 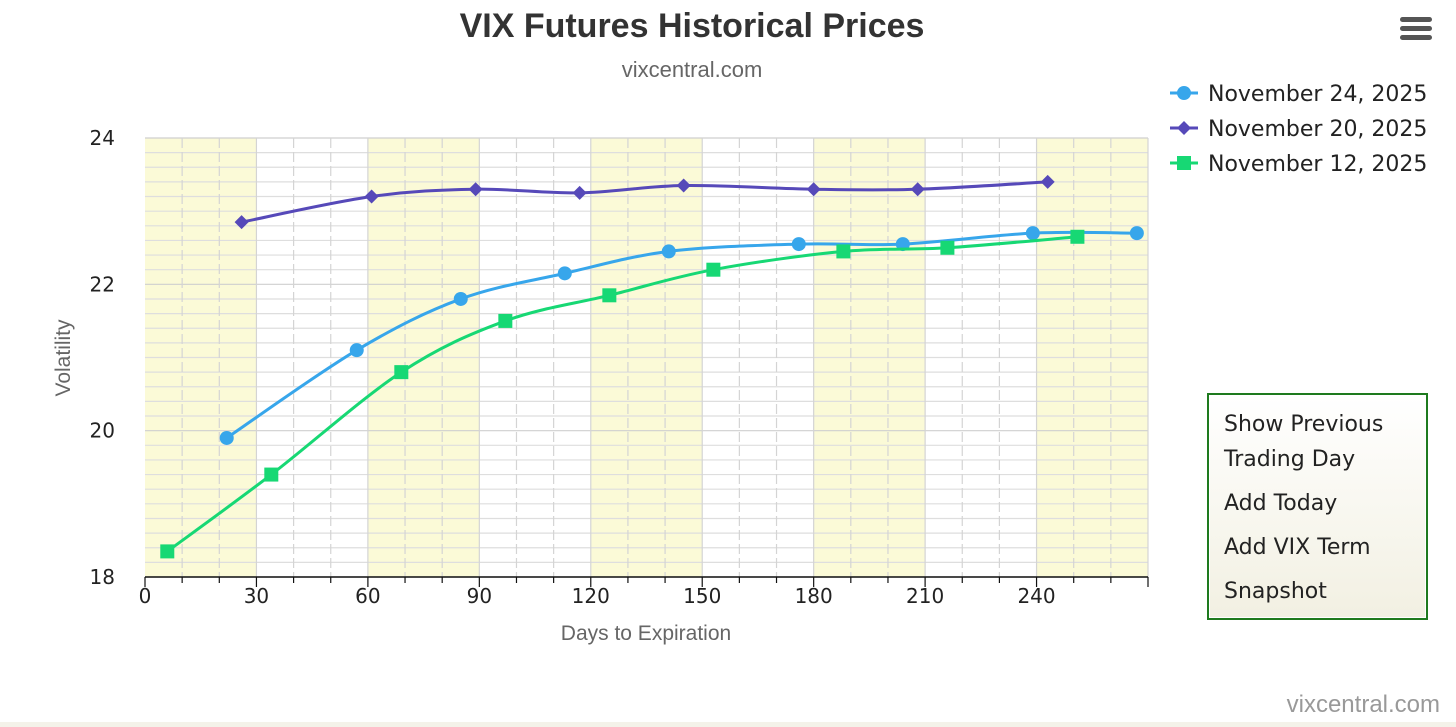 I want to click on x-tick-label: 210, so click(x=925, y=596).